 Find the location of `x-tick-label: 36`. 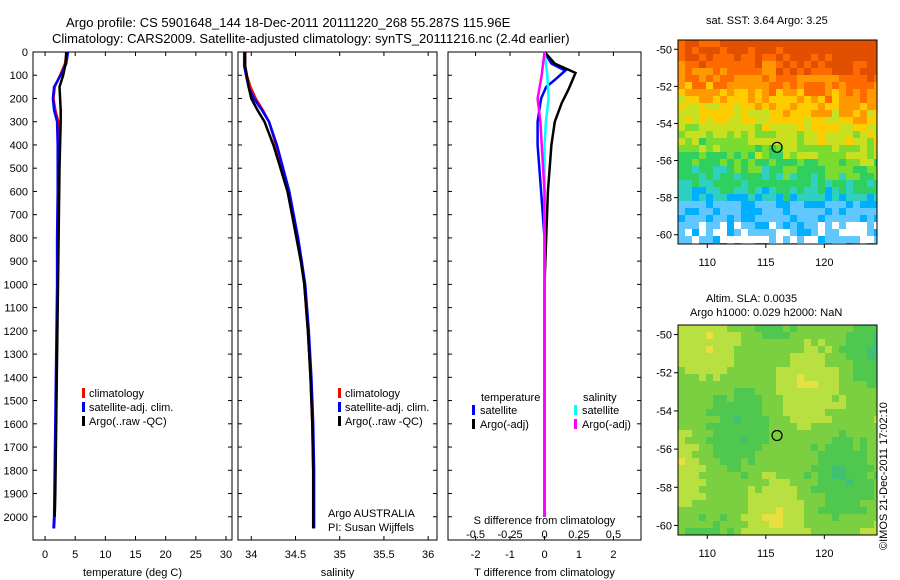

x-tick-label: 36 is located at coordinates (428, 555).